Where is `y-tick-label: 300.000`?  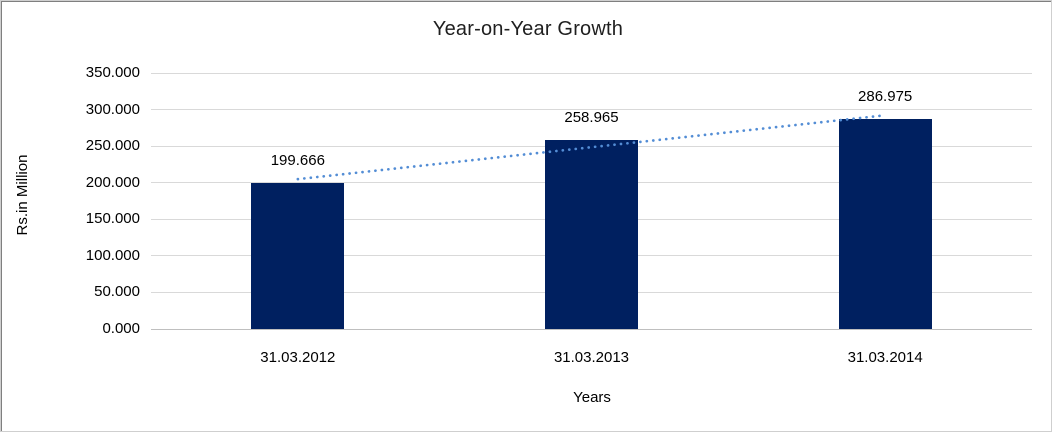
y-tick-label: 300.000 is located at coordinates (112, 109).